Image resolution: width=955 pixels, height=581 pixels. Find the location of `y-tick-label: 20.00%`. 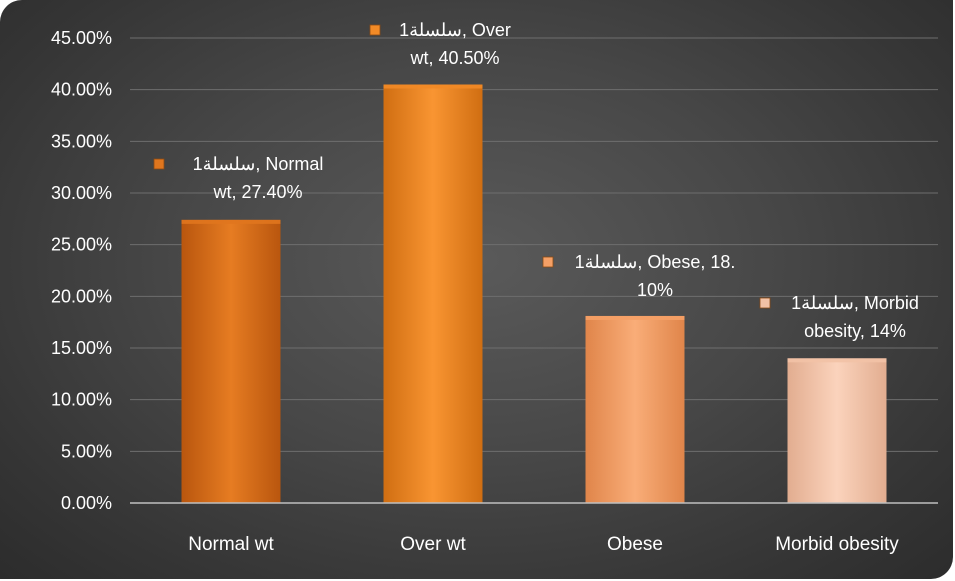

y-tick-label: 20.00% is located at coordinates (81, 296).